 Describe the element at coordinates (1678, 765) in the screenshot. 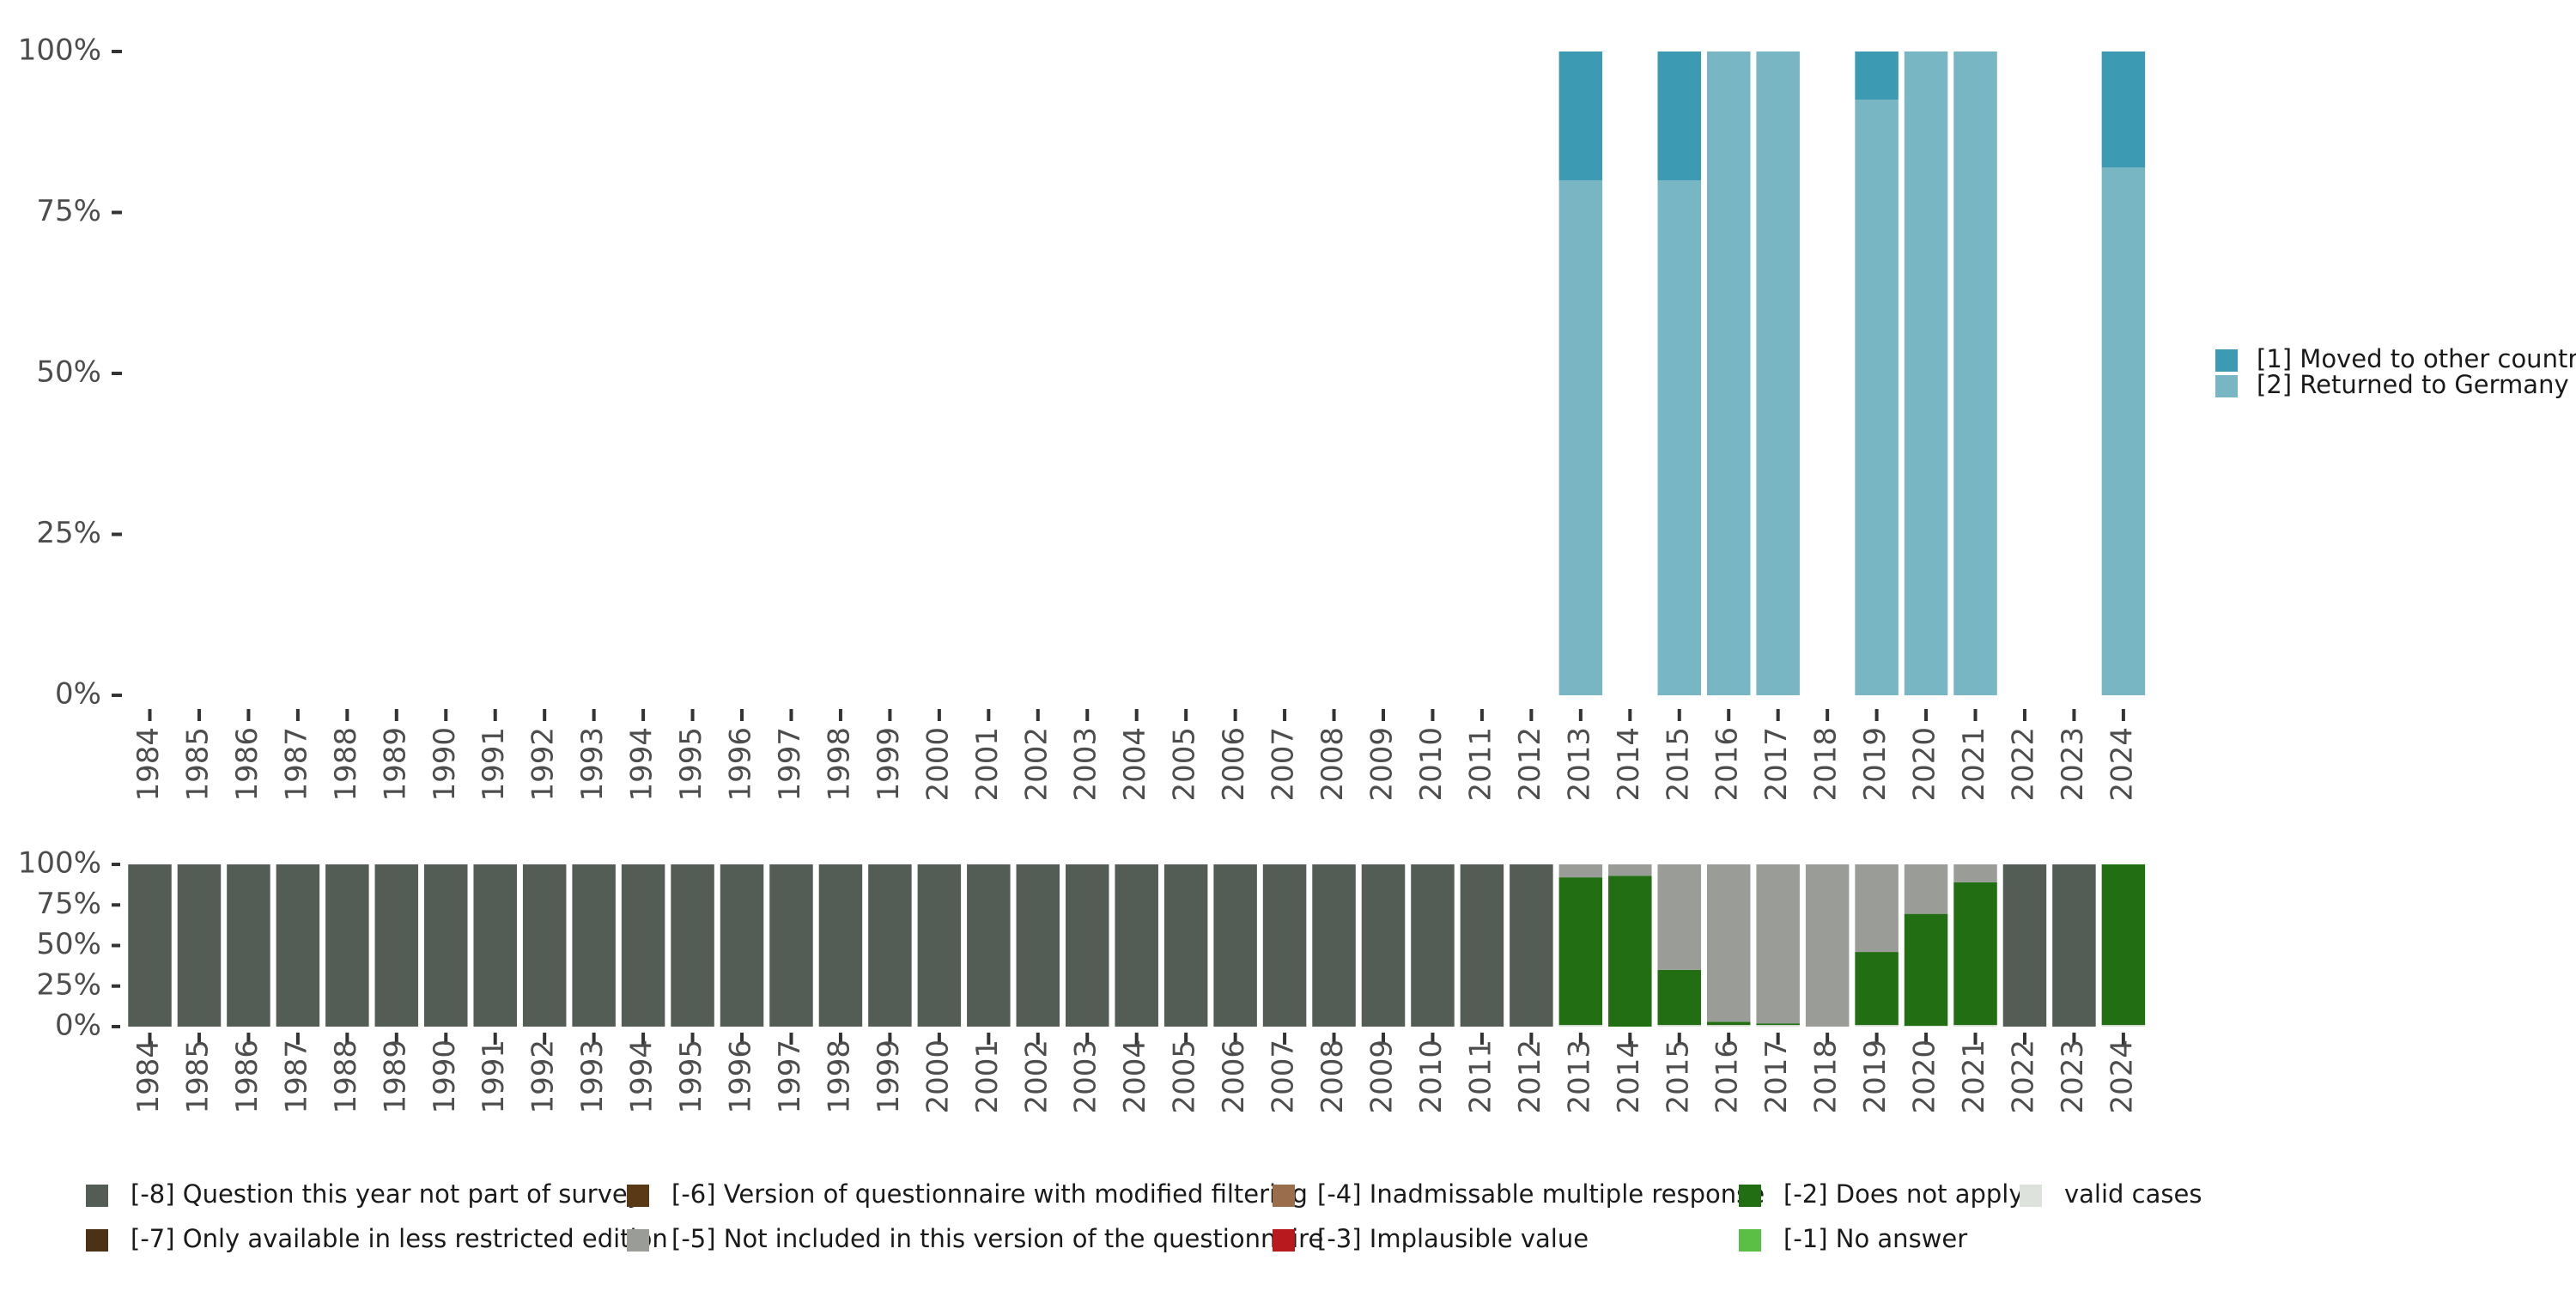

I see `x-tick-label: 2015` at that location.